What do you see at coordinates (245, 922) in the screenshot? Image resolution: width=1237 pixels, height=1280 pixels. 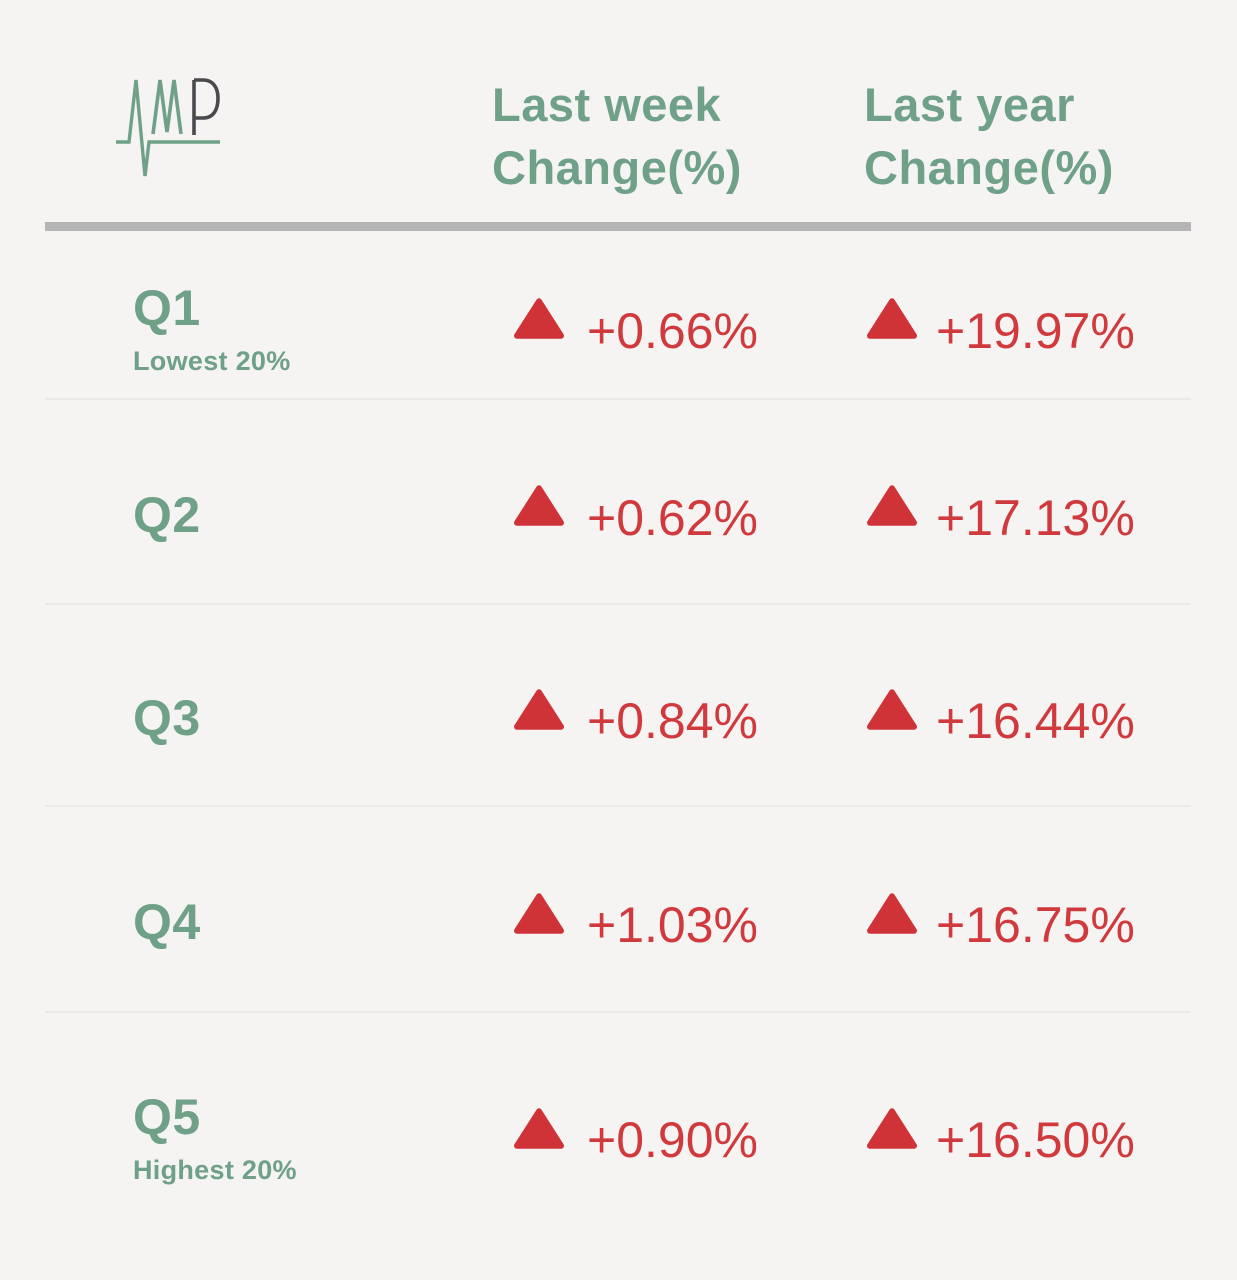 I see `row-label-cell: Q4` at bounding box center [245, 922].